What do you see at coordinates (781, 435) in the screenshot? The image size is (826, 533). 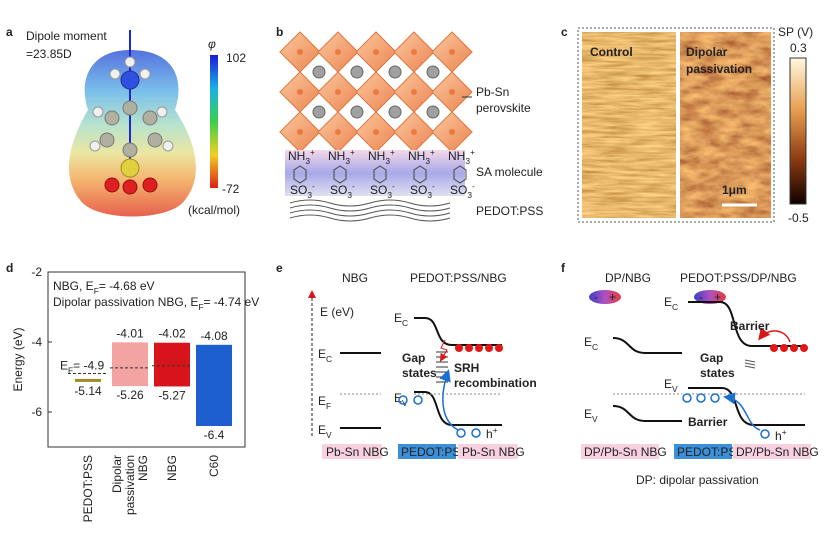 I see `label: h+` at bounding box center [781, 435].